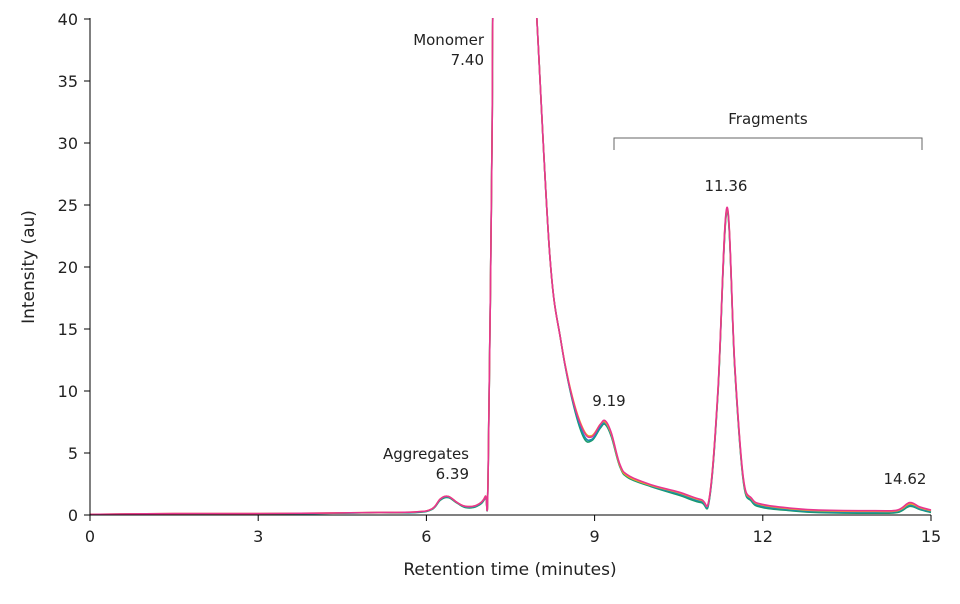  I want to click on annotation-peak-1136: 11.36, so click(726, 186).